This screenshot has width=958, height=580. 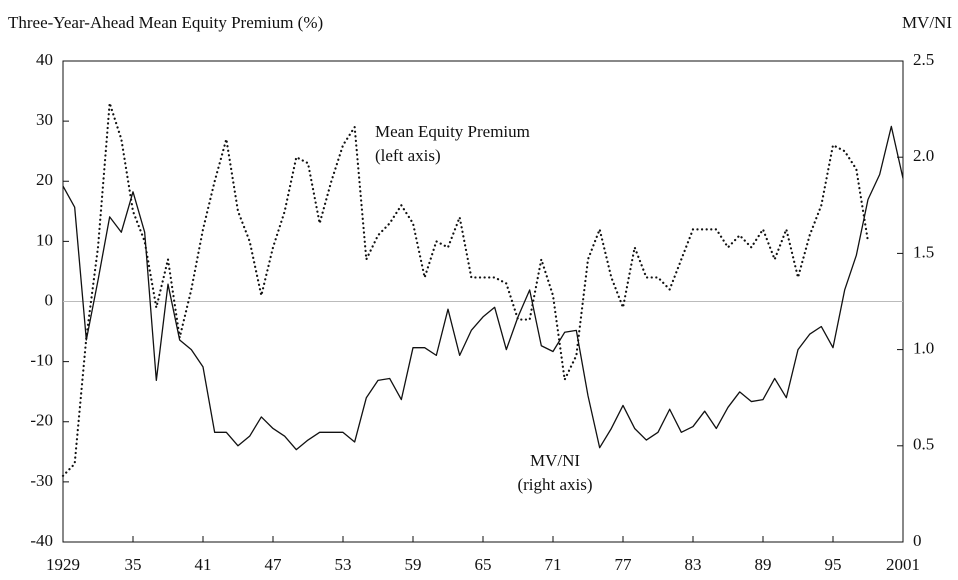 What do you see at coordinates (41, 360) in the screenshot?
I see `y-tick-label: -10` at bounding box center [41, 360].